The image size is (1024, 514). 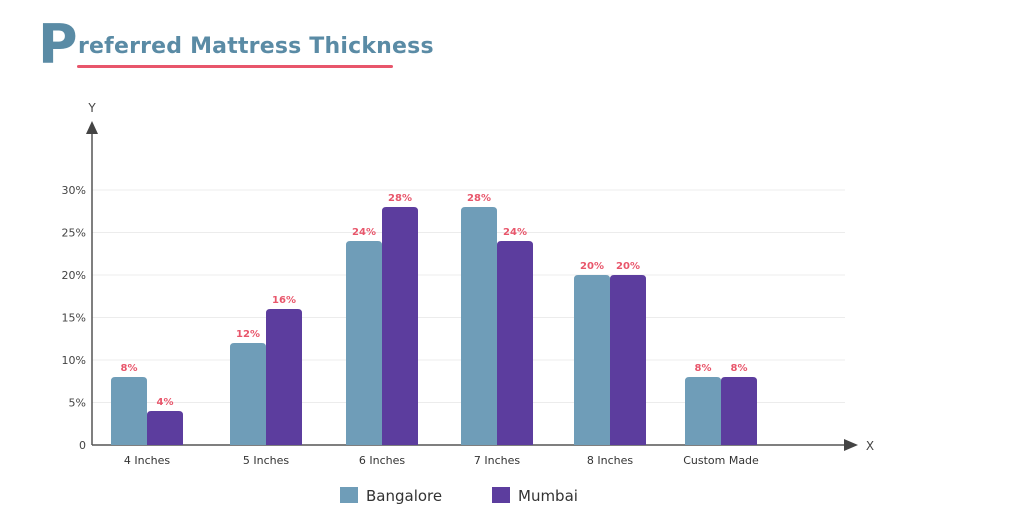 What do you see at coordinates (851, 445) in the screenshot?
I see `x-axis-arrow-icon` at bounding box center [851, 445].